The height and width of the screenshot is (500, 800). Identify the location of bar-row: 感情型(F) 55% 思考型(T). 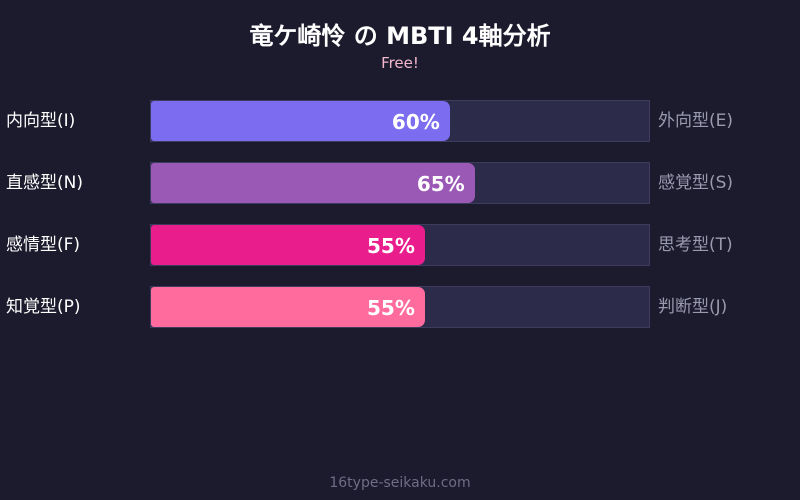
(400, 245).